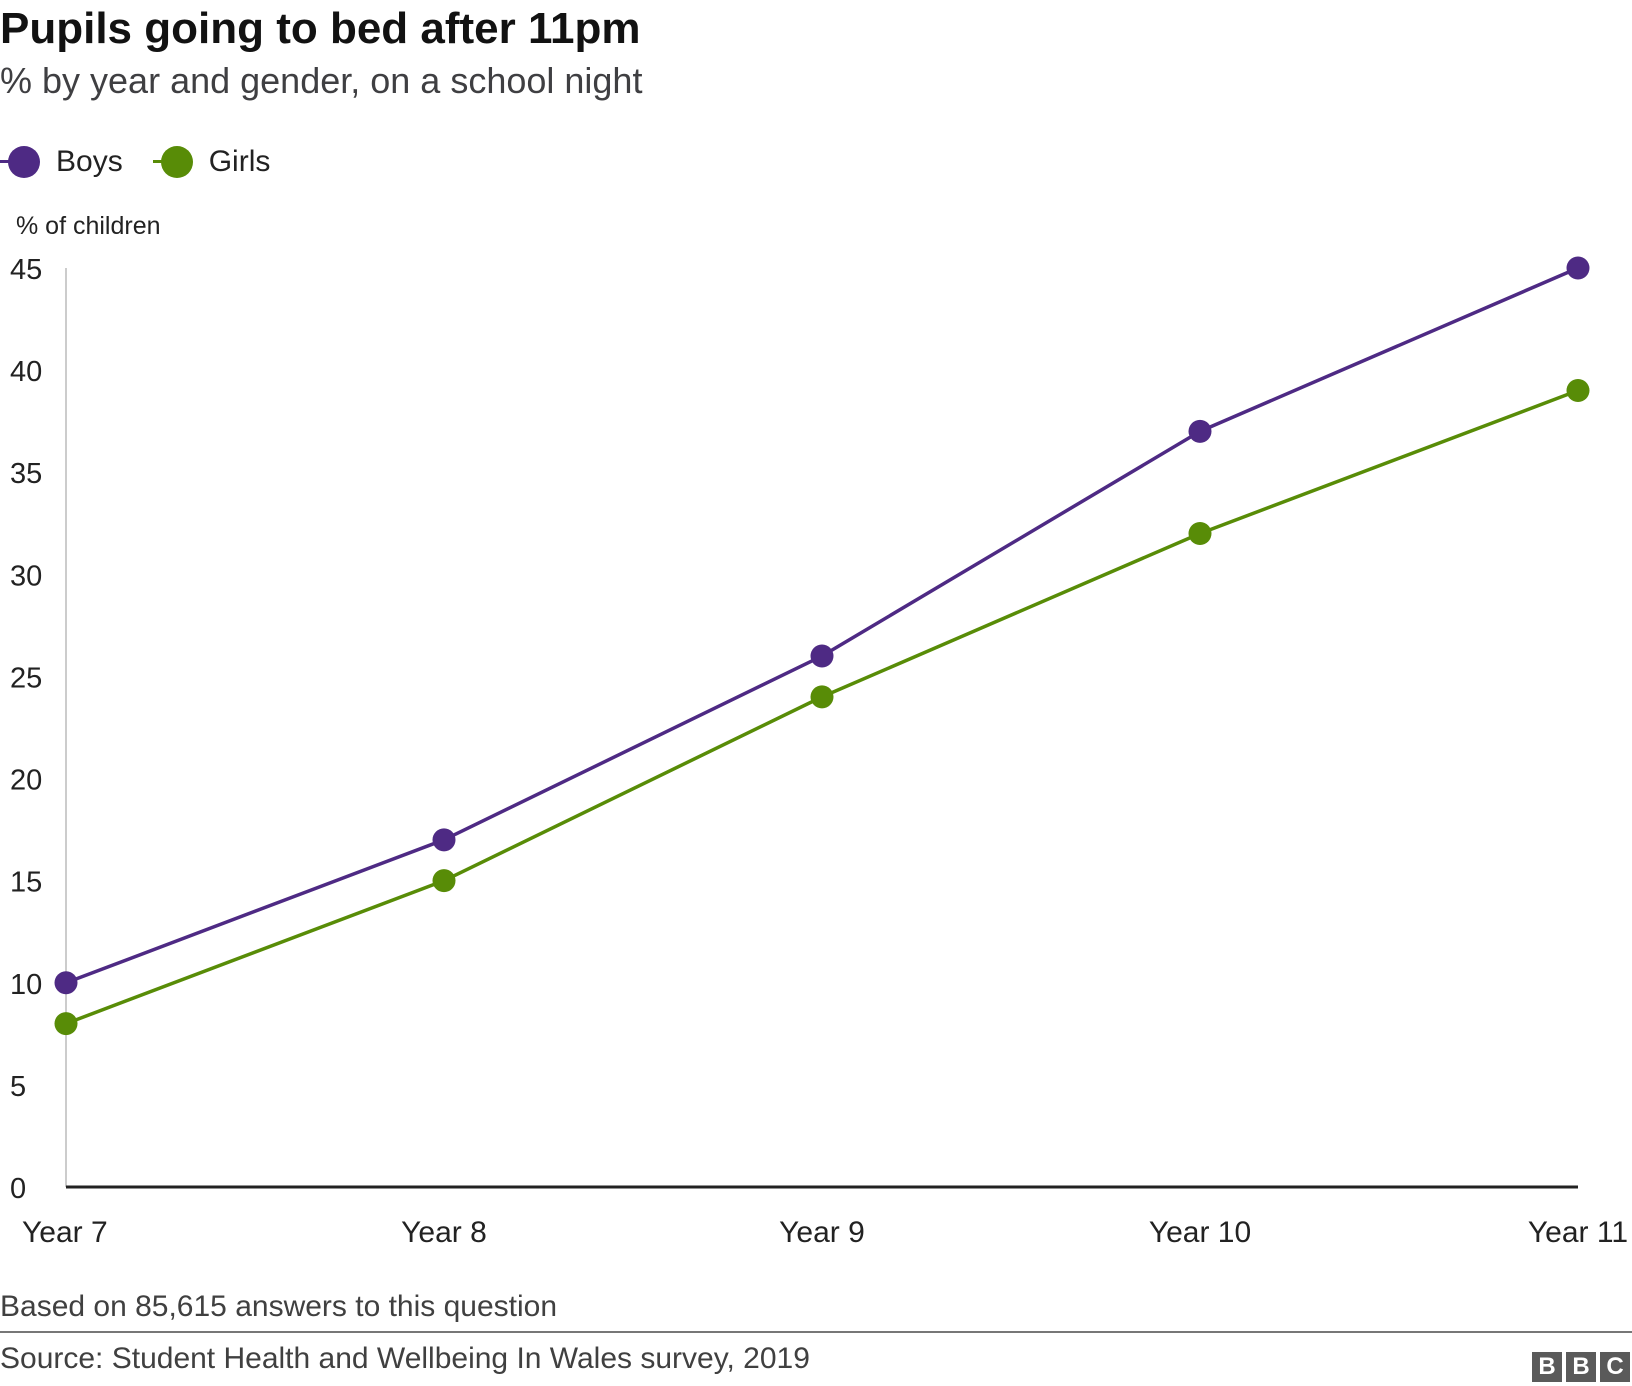  I want to click on legend: Boys Girls, so click(150, 162).